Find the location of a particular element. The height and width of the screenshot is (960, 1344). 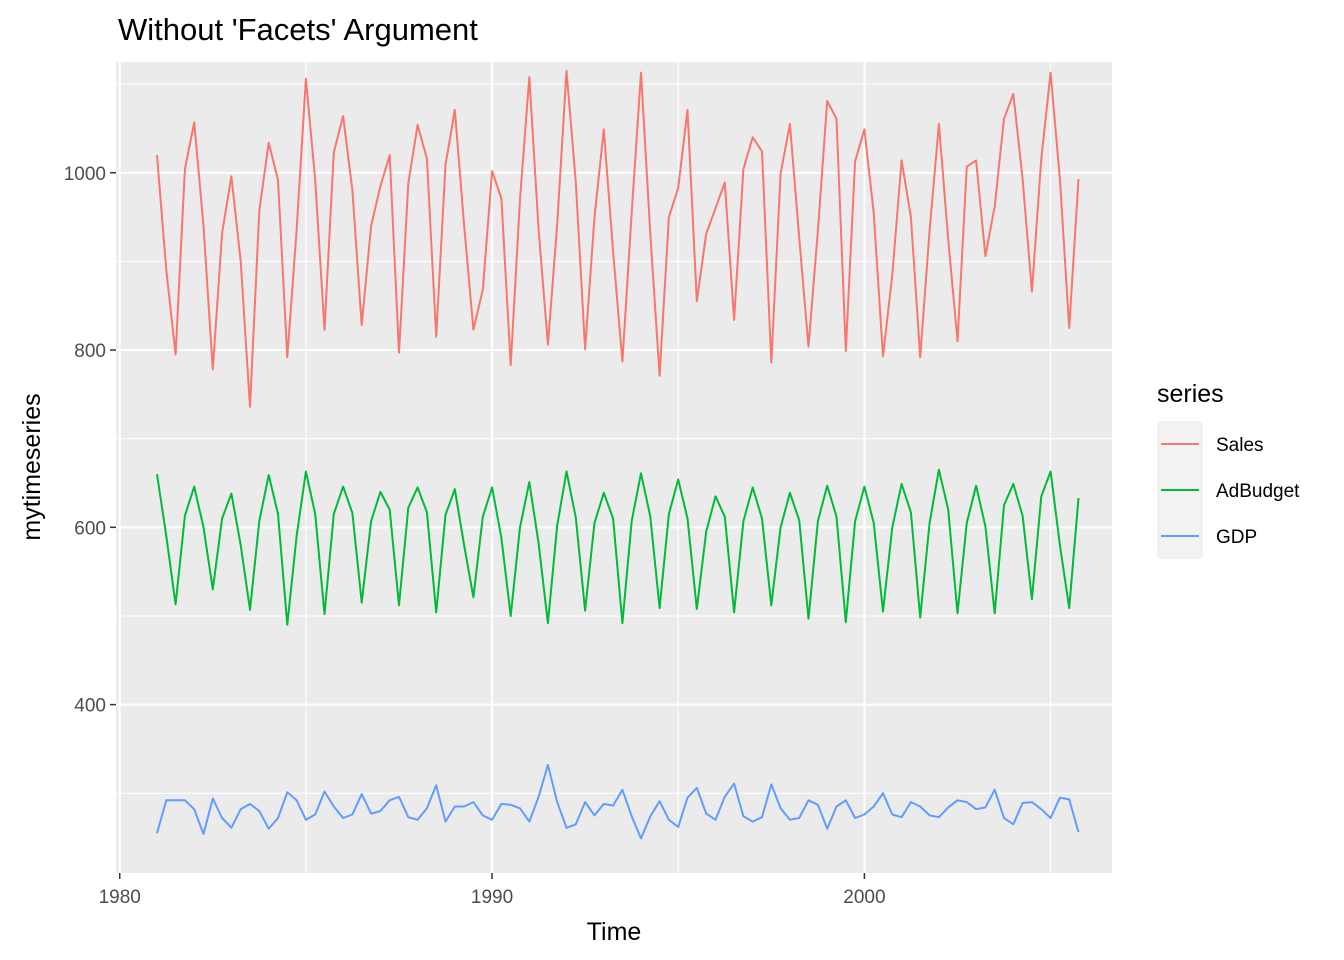

y-tick-label: 1000 is located at coordinates (85, 174).